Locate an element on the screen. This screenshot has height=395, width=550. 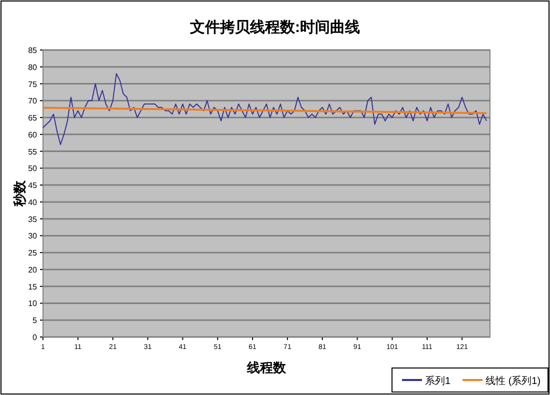
y-axis-title: 秒数 is located at coordinates (19, 194).